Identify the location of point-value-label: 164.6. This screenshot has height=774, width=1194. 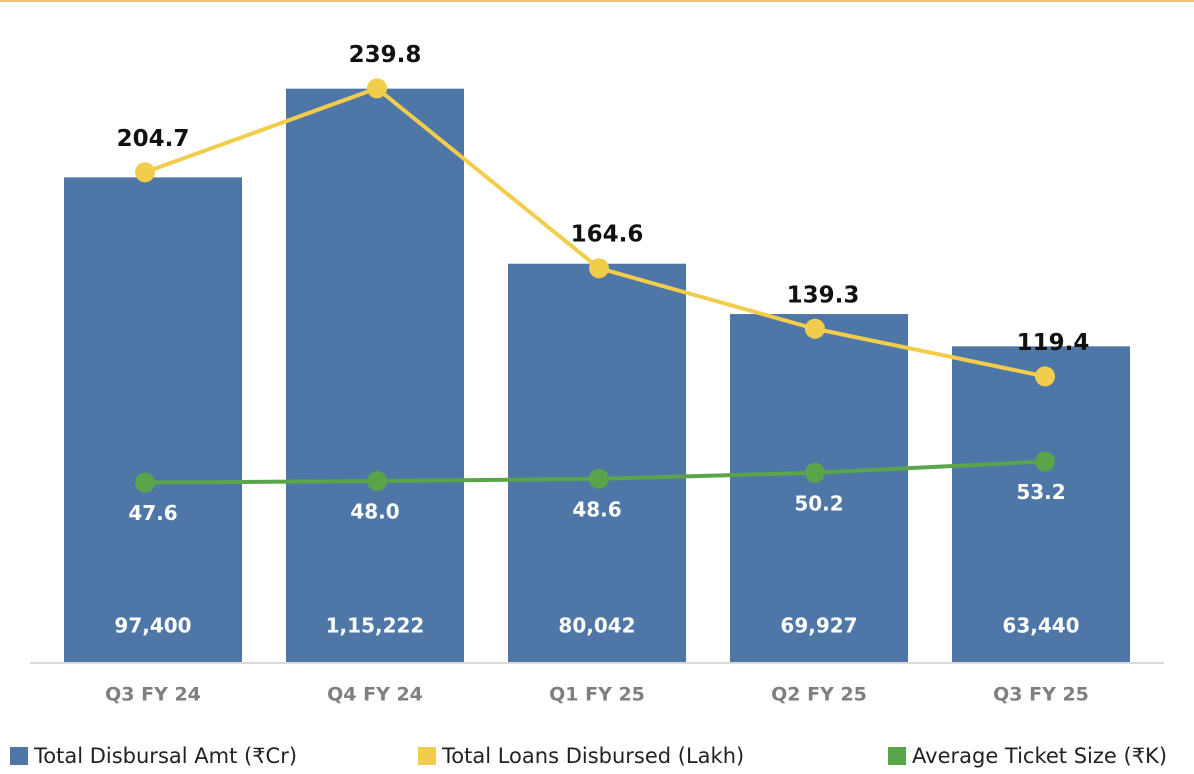
(607, 235).